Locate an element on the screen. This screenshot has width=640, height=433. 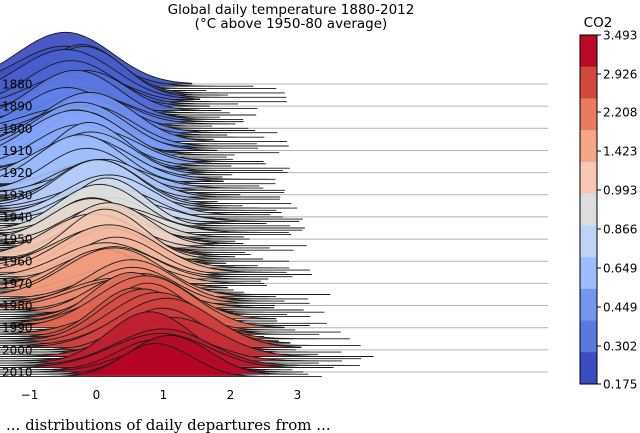
colorbar-tick-label: 3.493 is located at coordinates (620, 36).